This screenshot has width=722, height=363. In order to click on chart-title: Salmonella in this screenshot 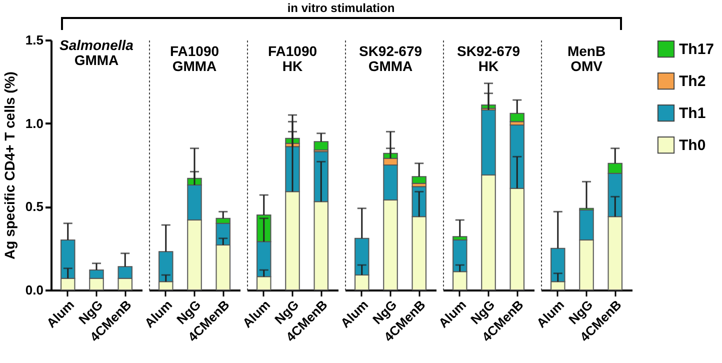, I will do `click(97, 45)`.